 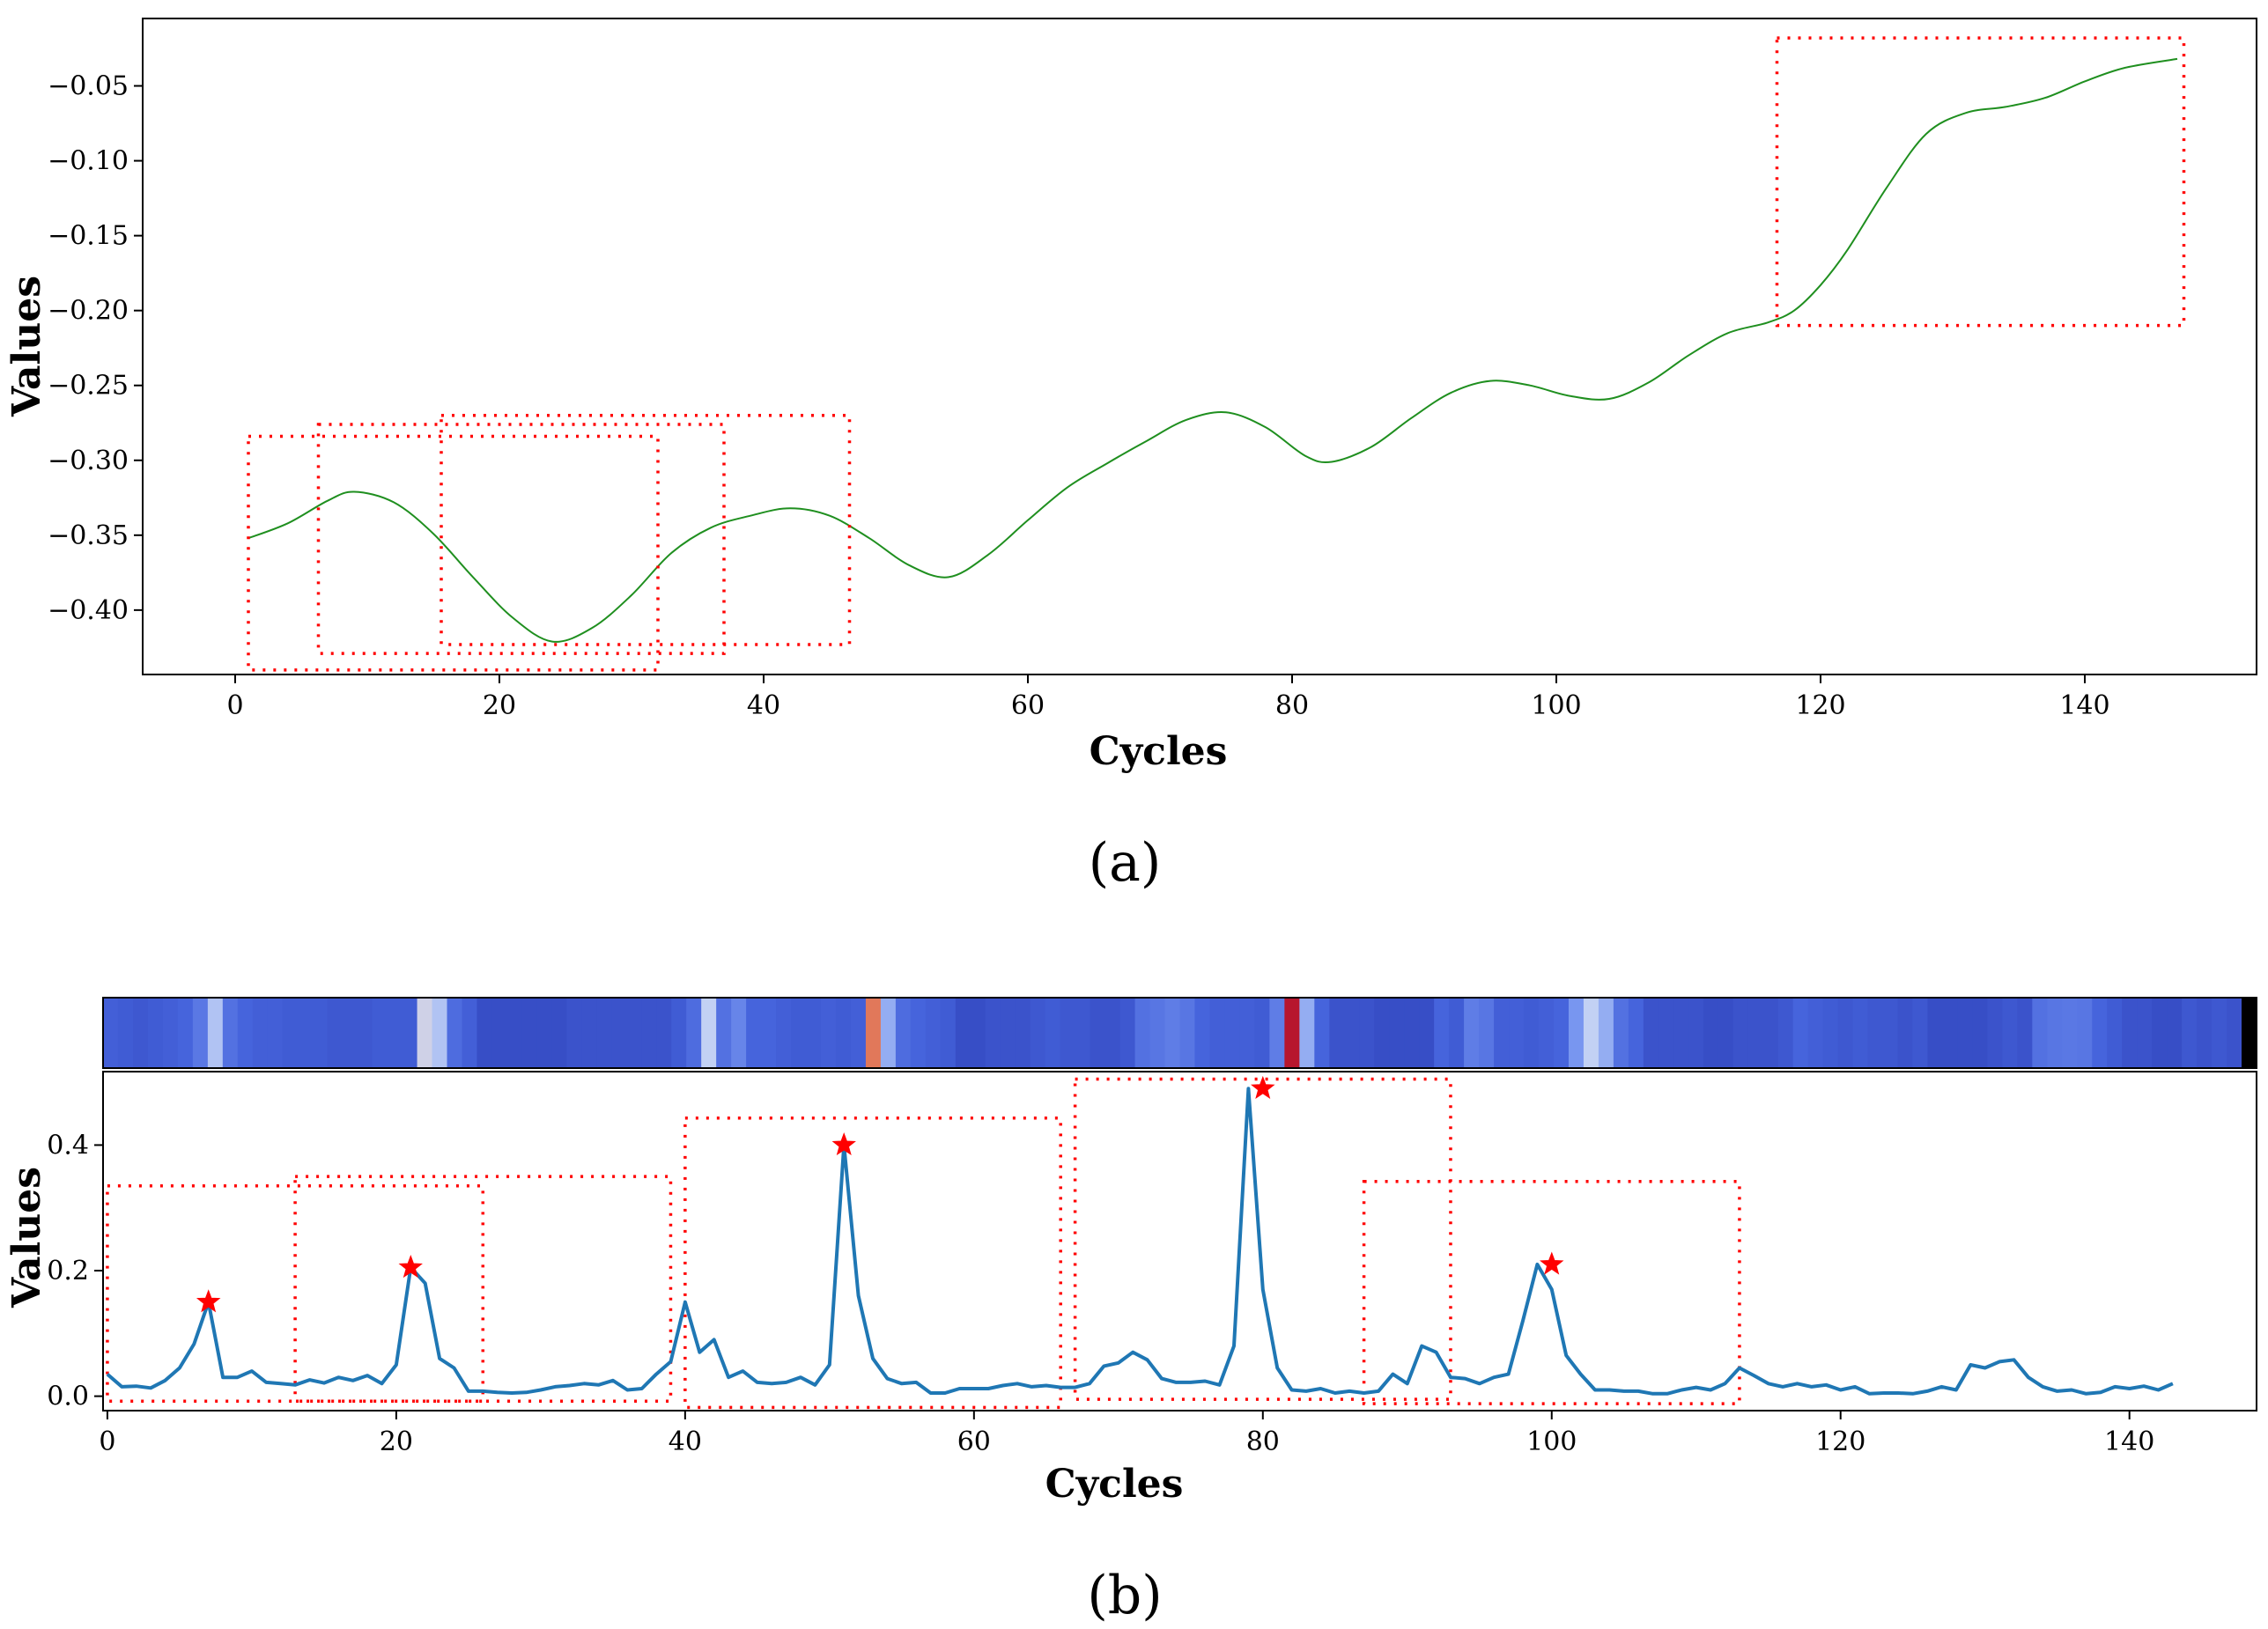 I want to click on chart-a-xlabel: Cycles, so click(x=1159, y=751).